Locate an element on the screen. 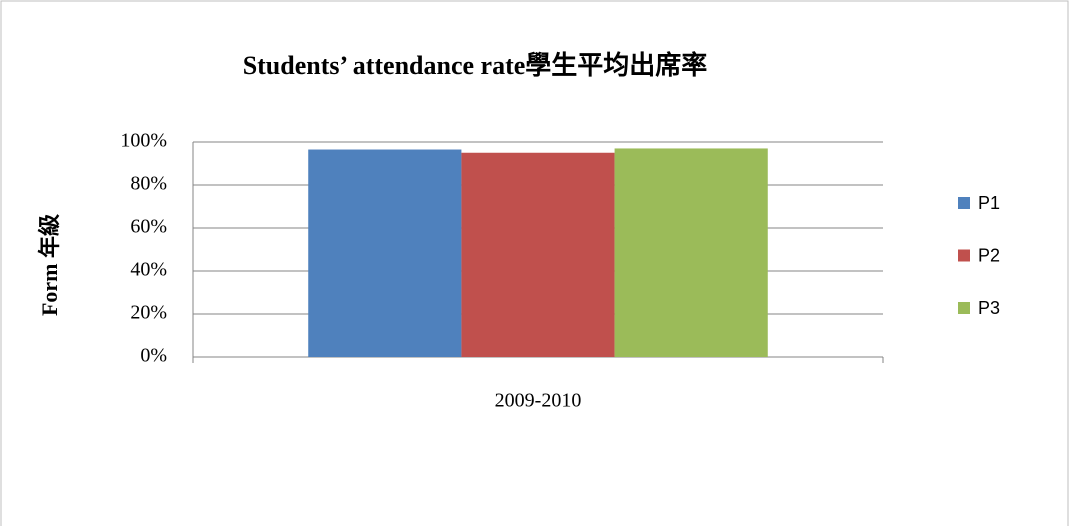 The image size is (1070, 526). y-tick-label: 20% is located at coordinates (148, 313).